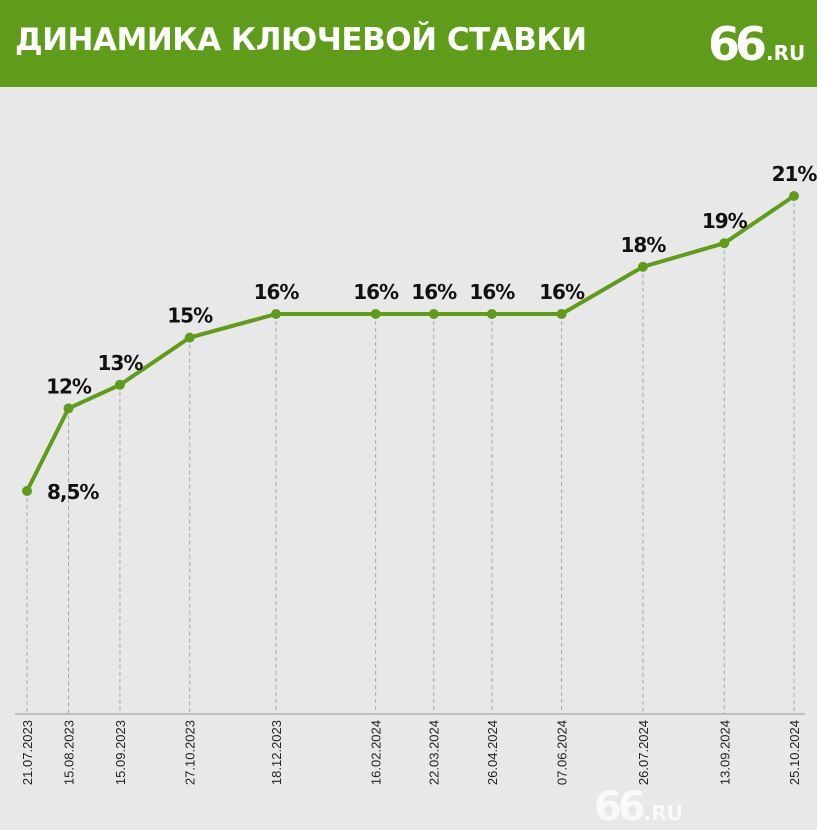 The width and height of the screenshot is (817, 830). What do you see at coordinates (492, 752) in the screenshot?
I see `x-tick-label: 26.04.2024` at bounding box center [492, 752].